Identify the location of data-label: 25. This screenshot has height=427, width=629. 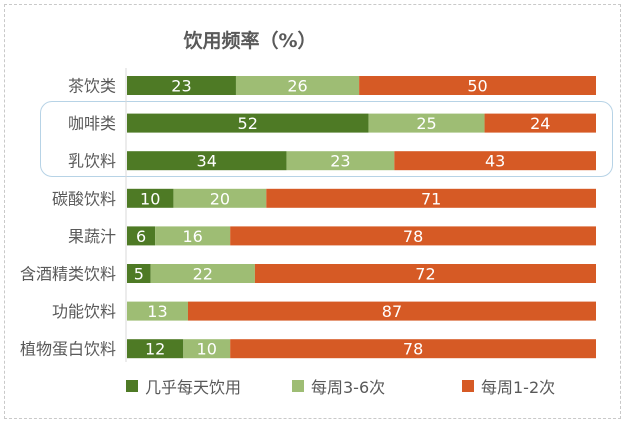
(426, 123).